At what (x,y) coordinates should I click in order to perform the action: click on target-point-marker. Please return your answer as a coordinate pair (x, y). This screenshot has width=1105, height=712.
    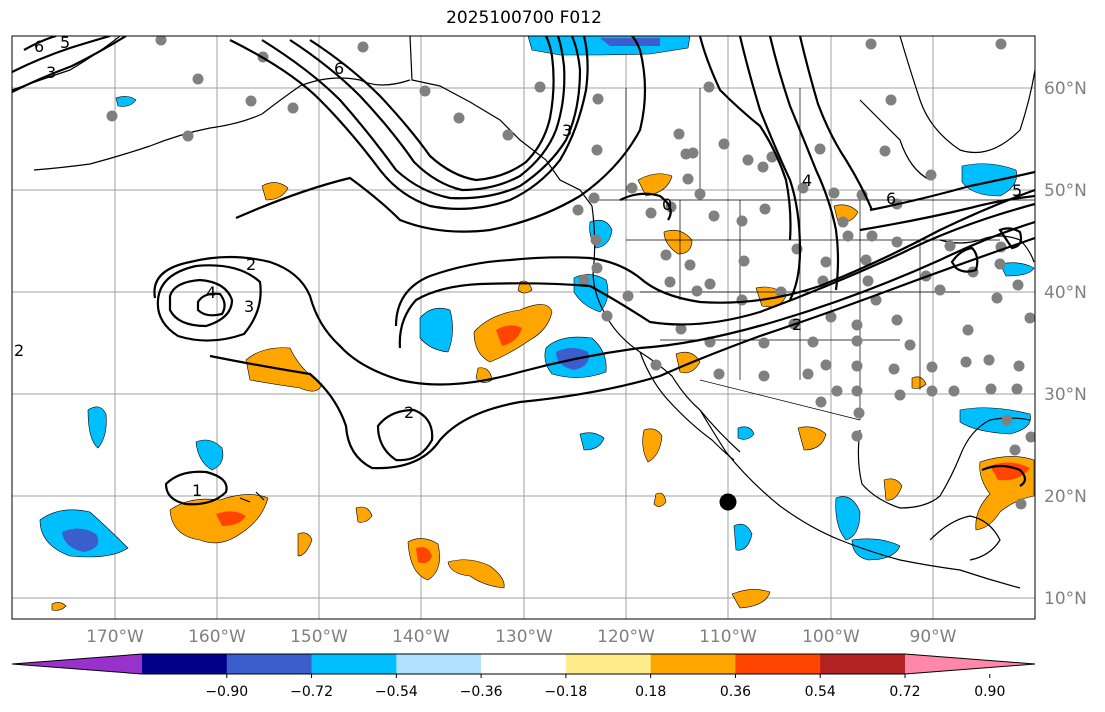
    Looking at the image, I should click on (728, 502).